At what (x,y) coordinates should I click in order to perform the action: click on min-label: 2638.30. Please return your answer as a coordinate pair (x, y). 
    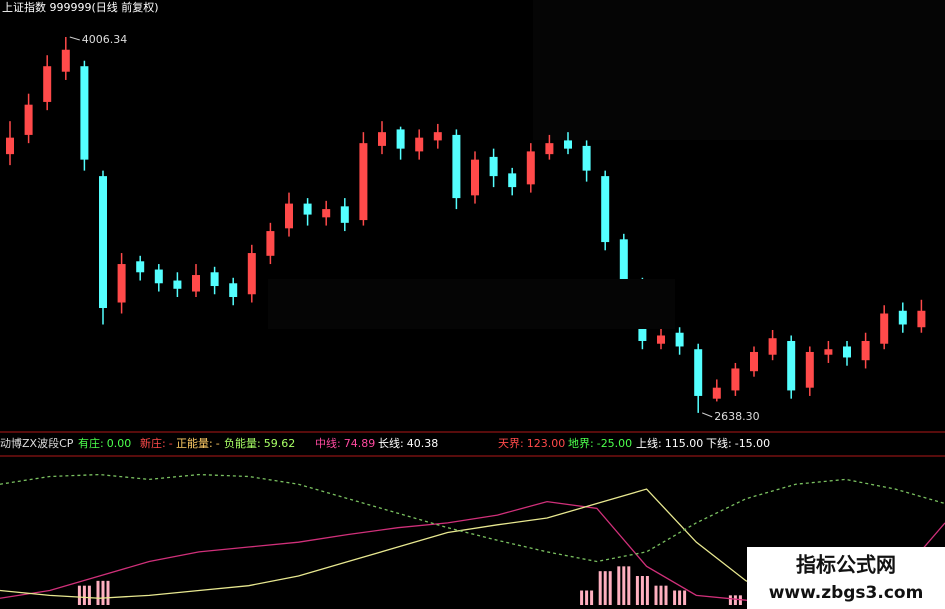
    Looking at the image, I should click on (737, 416).